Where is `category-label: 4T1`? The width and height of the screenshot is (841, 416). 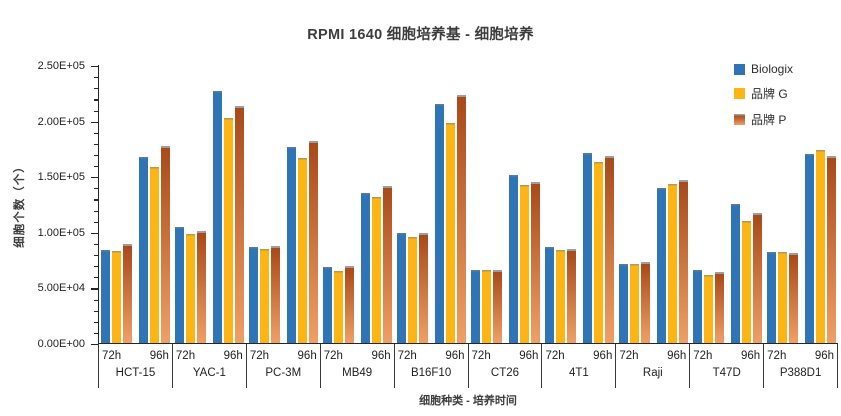
category-label: 4T1 is located at coordinates (578, 373).